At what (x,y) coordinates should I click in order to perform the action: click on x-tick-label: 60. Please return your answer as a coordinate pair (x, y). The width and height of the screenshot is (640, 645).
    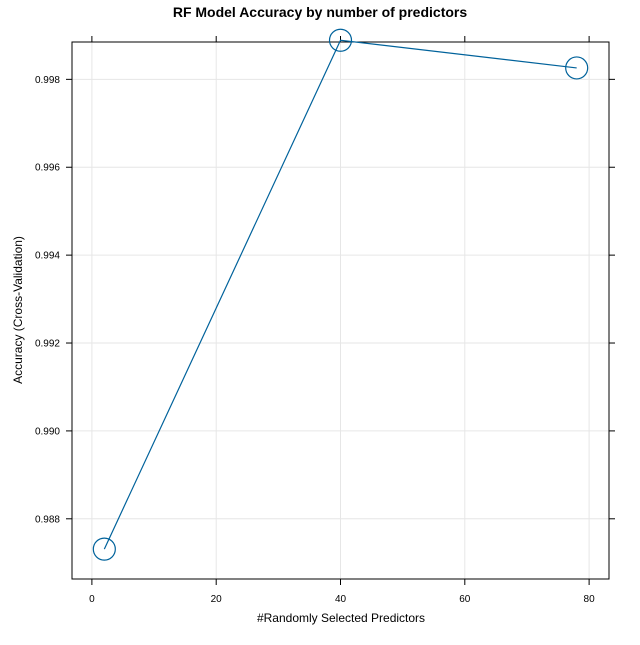
    Looking at the image, I should click on (465, 599).